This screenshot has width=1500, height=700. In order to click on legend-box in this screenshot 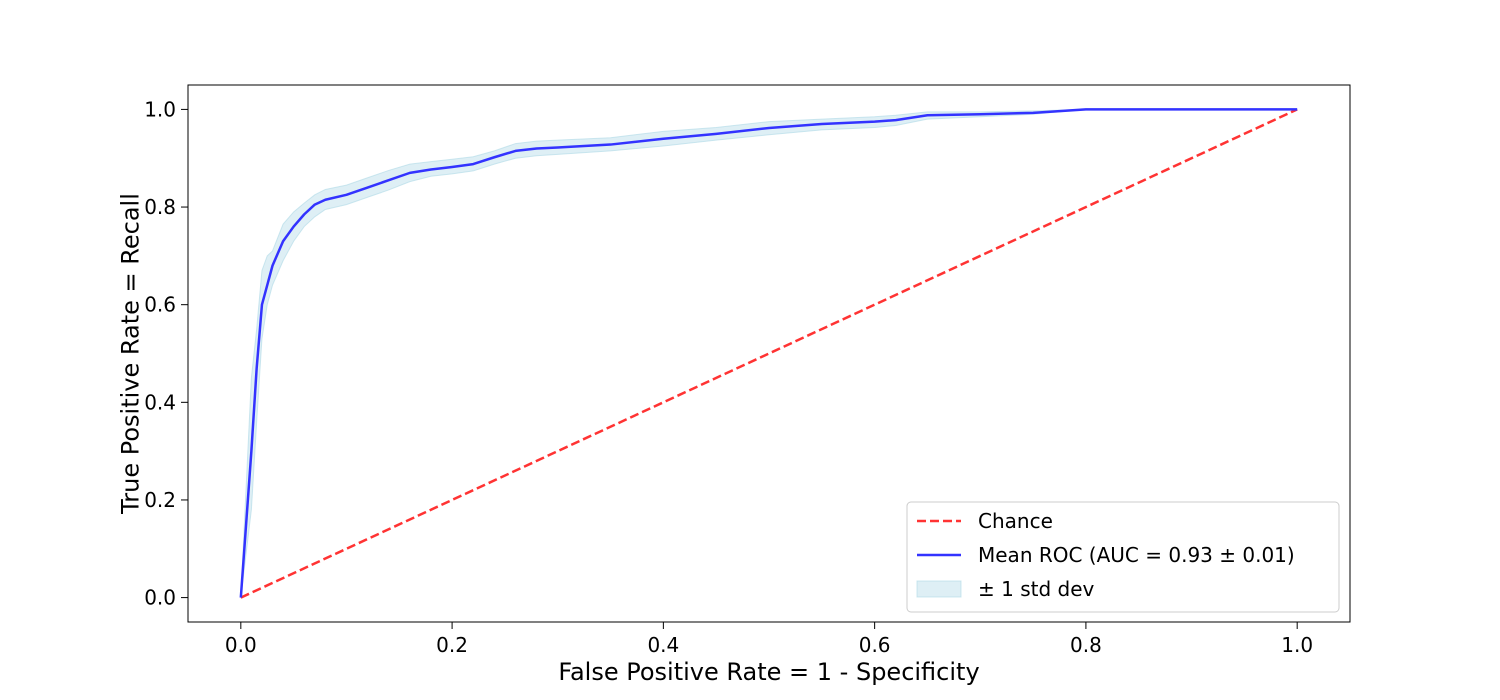, I will do `click(1123, 557)`.